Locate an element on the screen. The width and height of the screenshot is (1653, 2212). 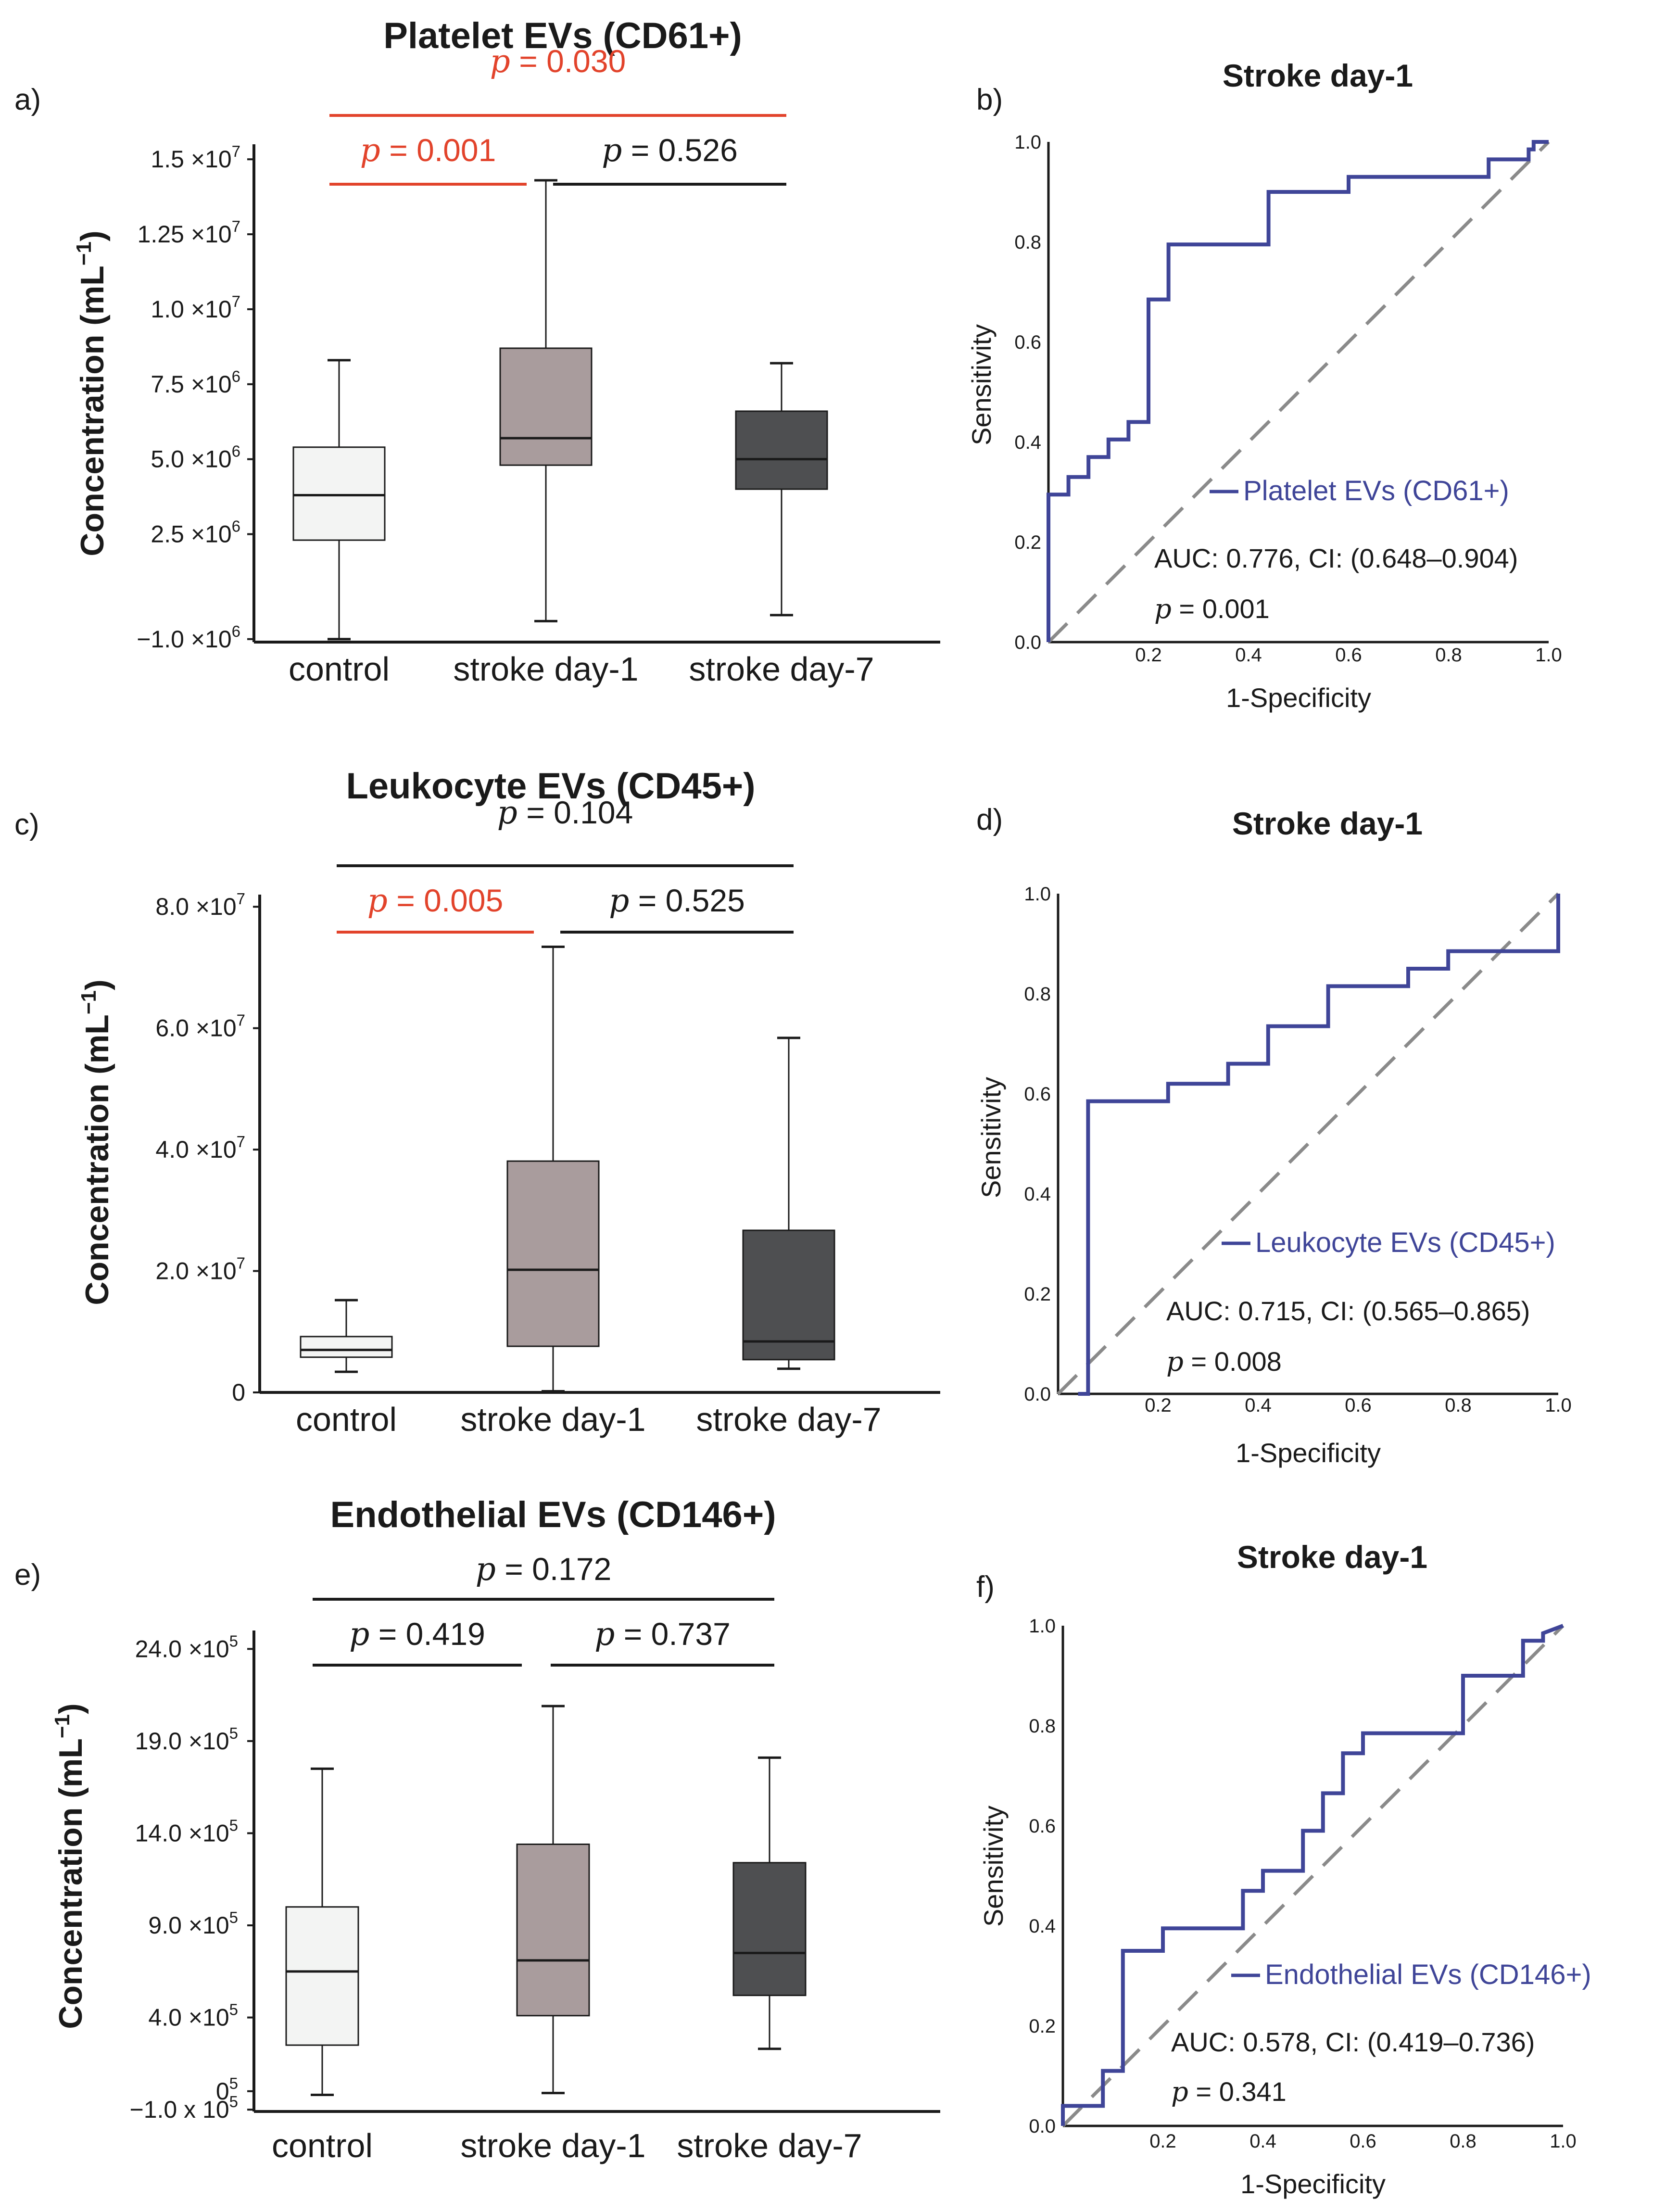
x-tick-label: 0.4 is located at coordinates (1262, 2141).